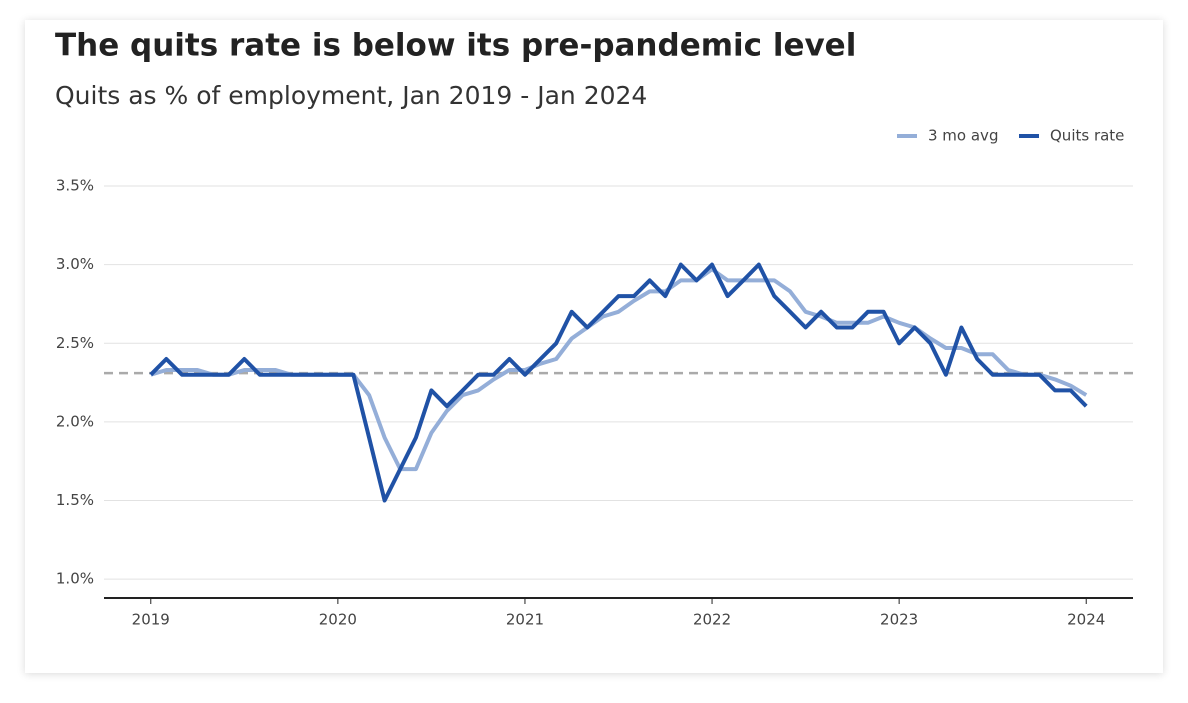 Image resolution: width=1188 pixels, height=703 pixels. Describe the element at coordinates (712, 620) in the screenshot. I see `x-tick-label: 2022` at that location.